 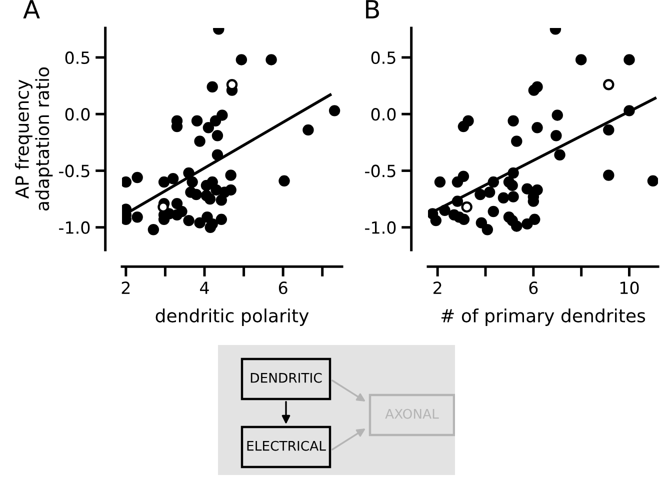 What do you see at coordinates (629, 288) in the screenshot?
I see `x-tick-label: 10` at bounding box center [629, 288].